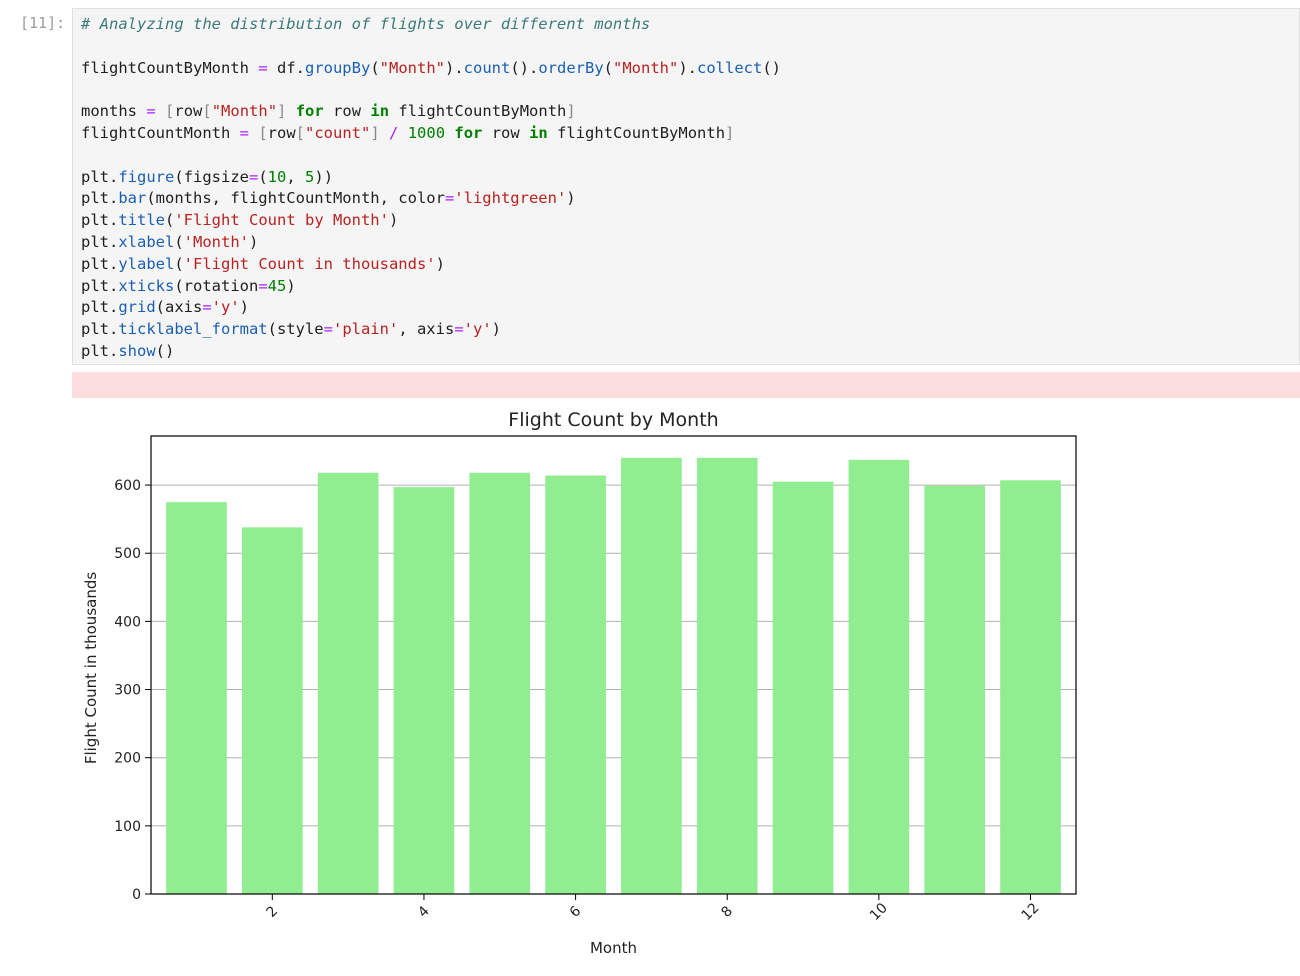 This screenshot has height=976, width=1300. I want to click on cell-prompt: [11]:, so click(43, 23).